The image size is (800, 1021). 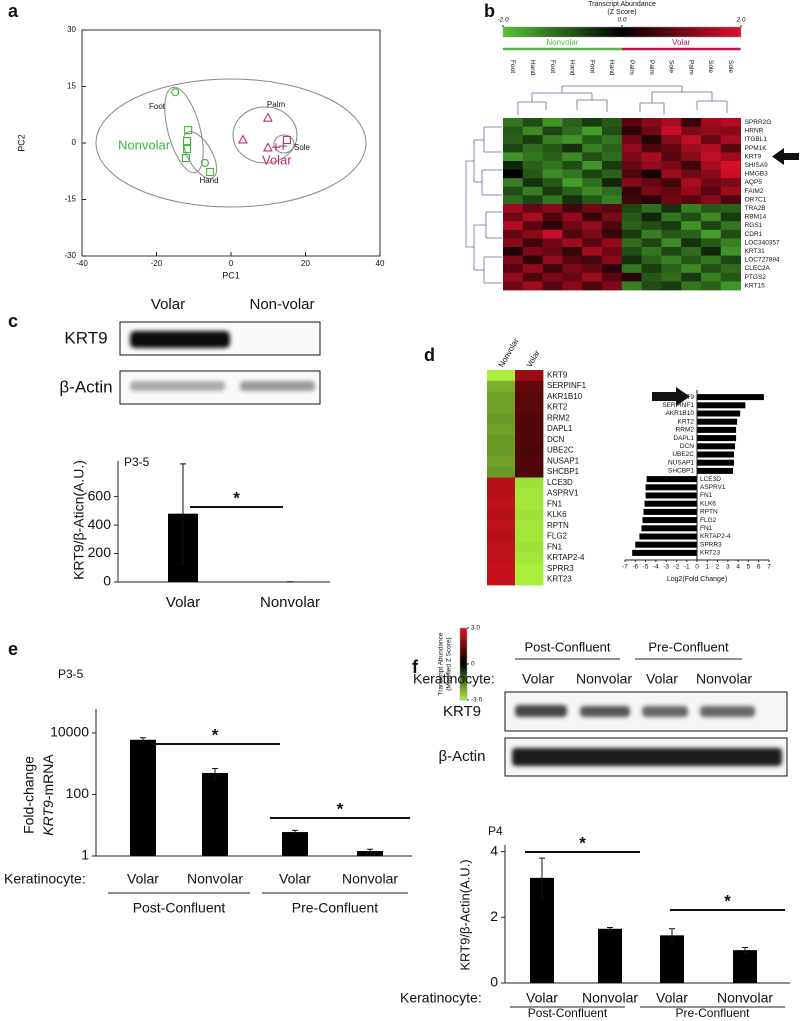 What do you see at coordinates (730, 66) in the screenshot?
I see `column-label: Sole` at bounding box center [730, 66].